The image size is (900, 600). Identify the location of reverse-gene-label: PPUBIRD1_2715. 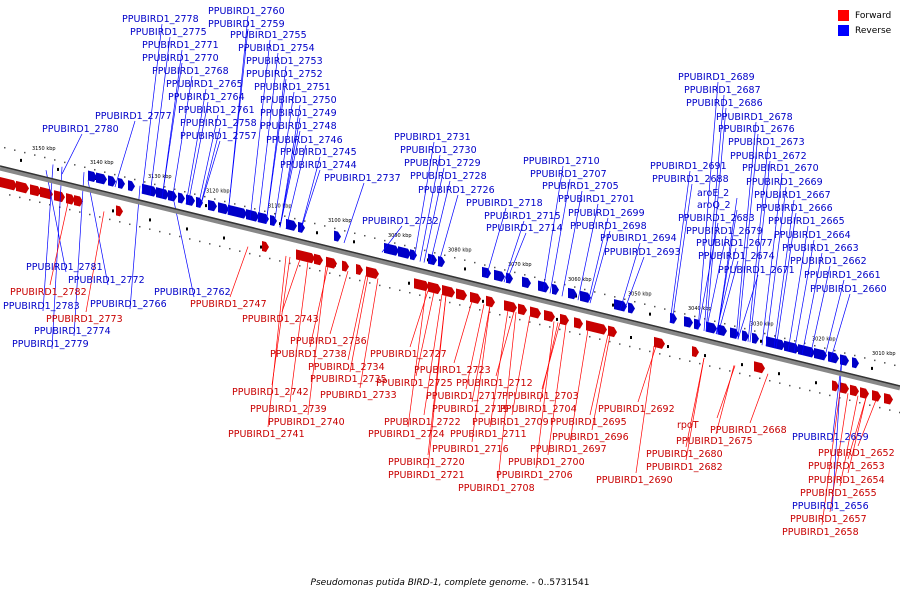
(522, 216).